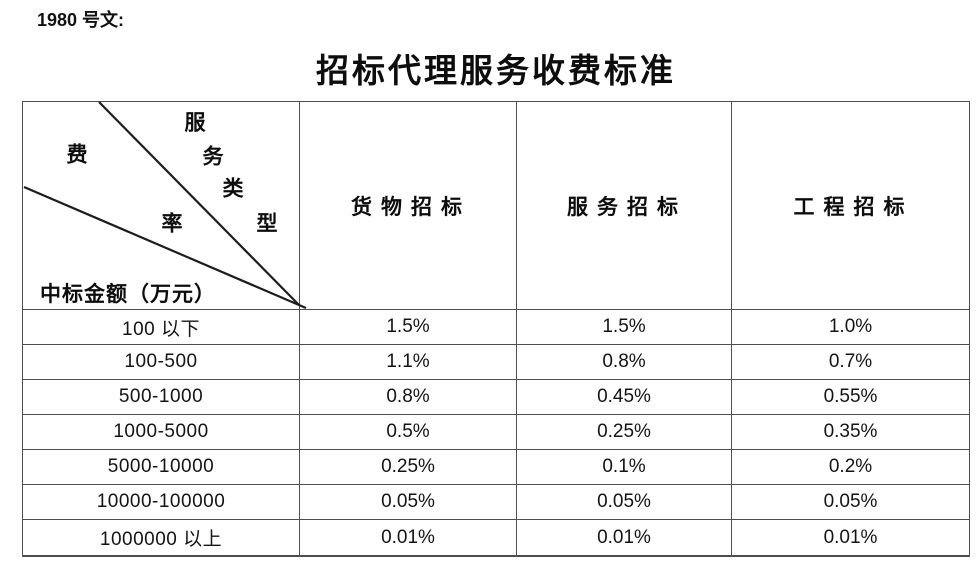 The height and width of the screenshot is (581, 976). What do you see at coordinates (408, 206) in the screenshot?
I see `column-header-goods: 货物招标` at bounding box center [408, 206].